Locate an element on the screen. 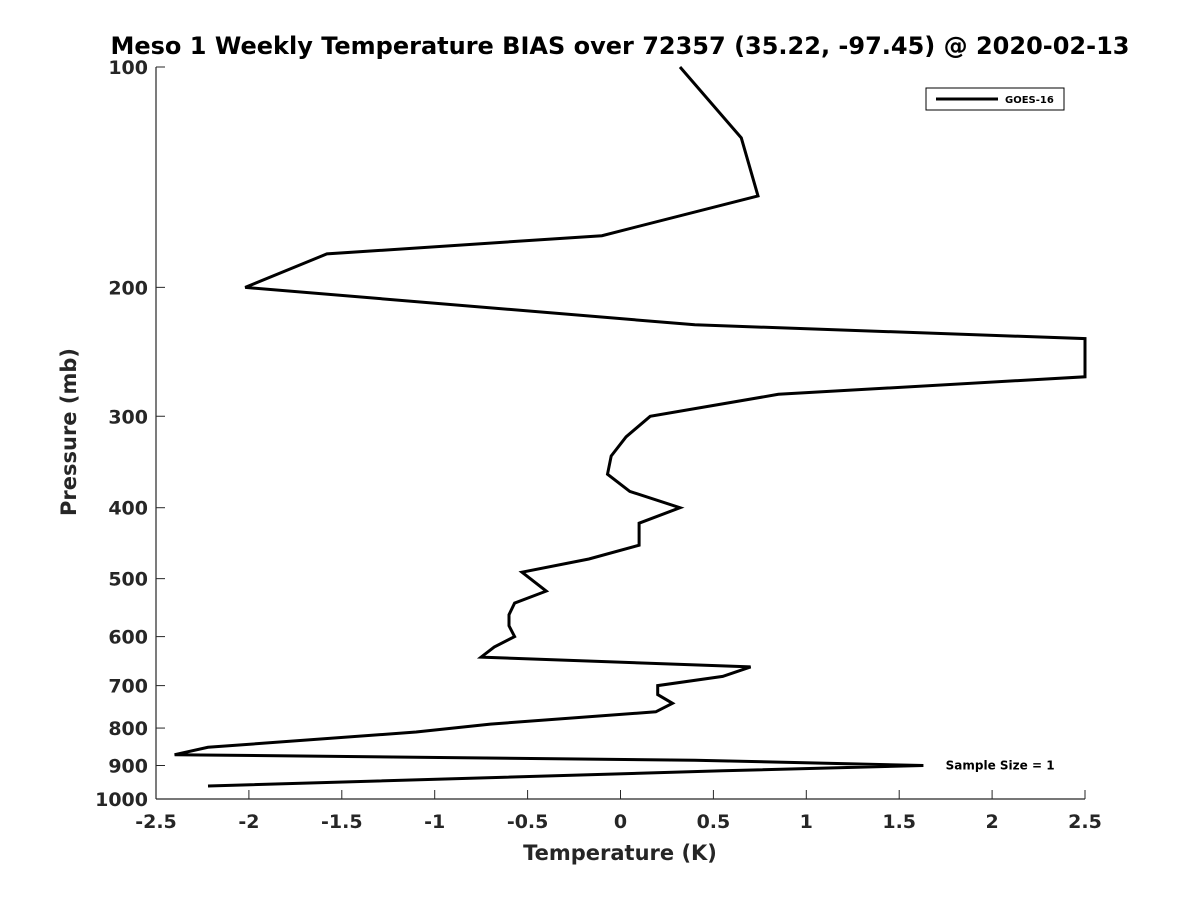 This screenshot has height=900, width=1200. y-tick-label: 700 is located at coordinates (128, 687).